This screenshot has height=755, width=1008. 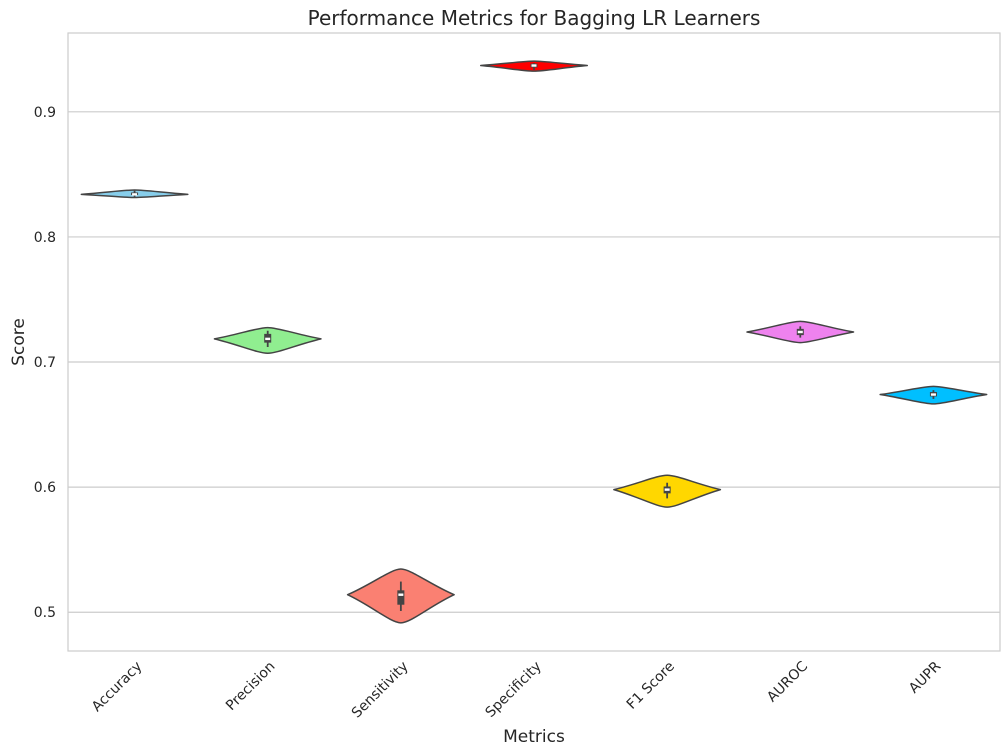 I want to click on x-tick-label: Sensitivity, so click(x=380, y=690).